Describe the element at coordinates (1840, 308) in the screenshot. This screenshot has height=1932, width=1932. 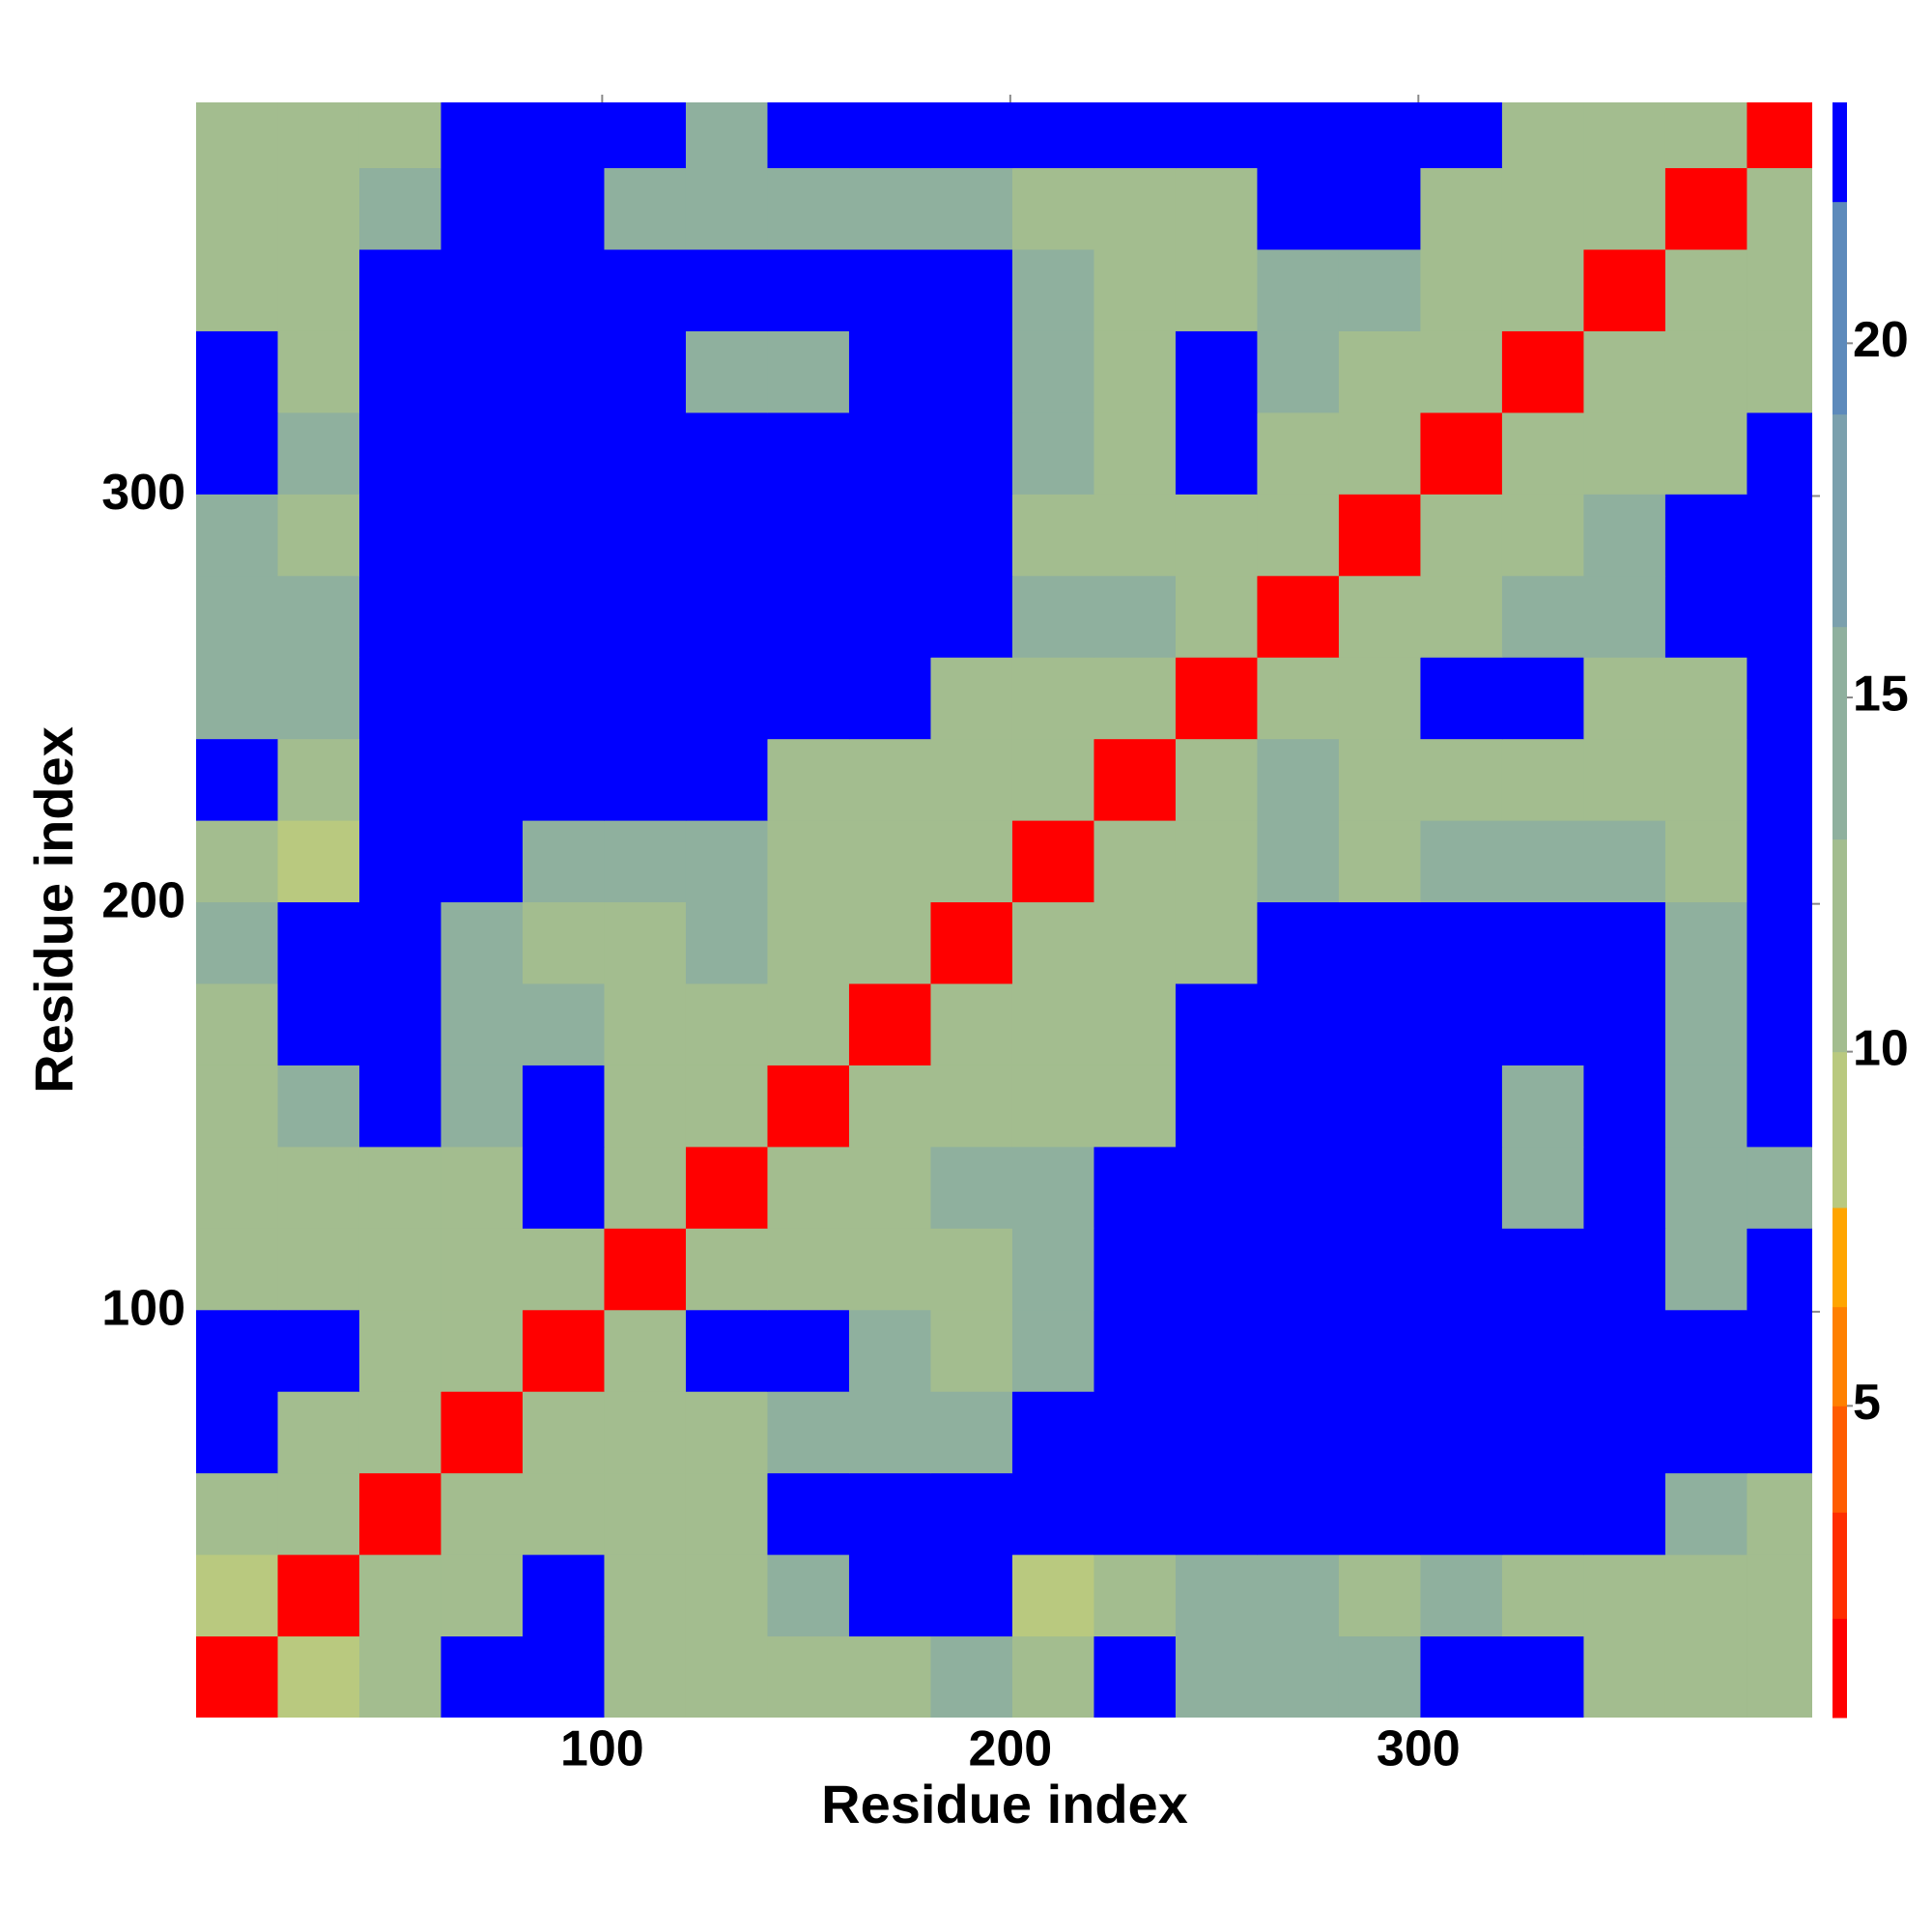
I see `colorbar-segment` at that location.